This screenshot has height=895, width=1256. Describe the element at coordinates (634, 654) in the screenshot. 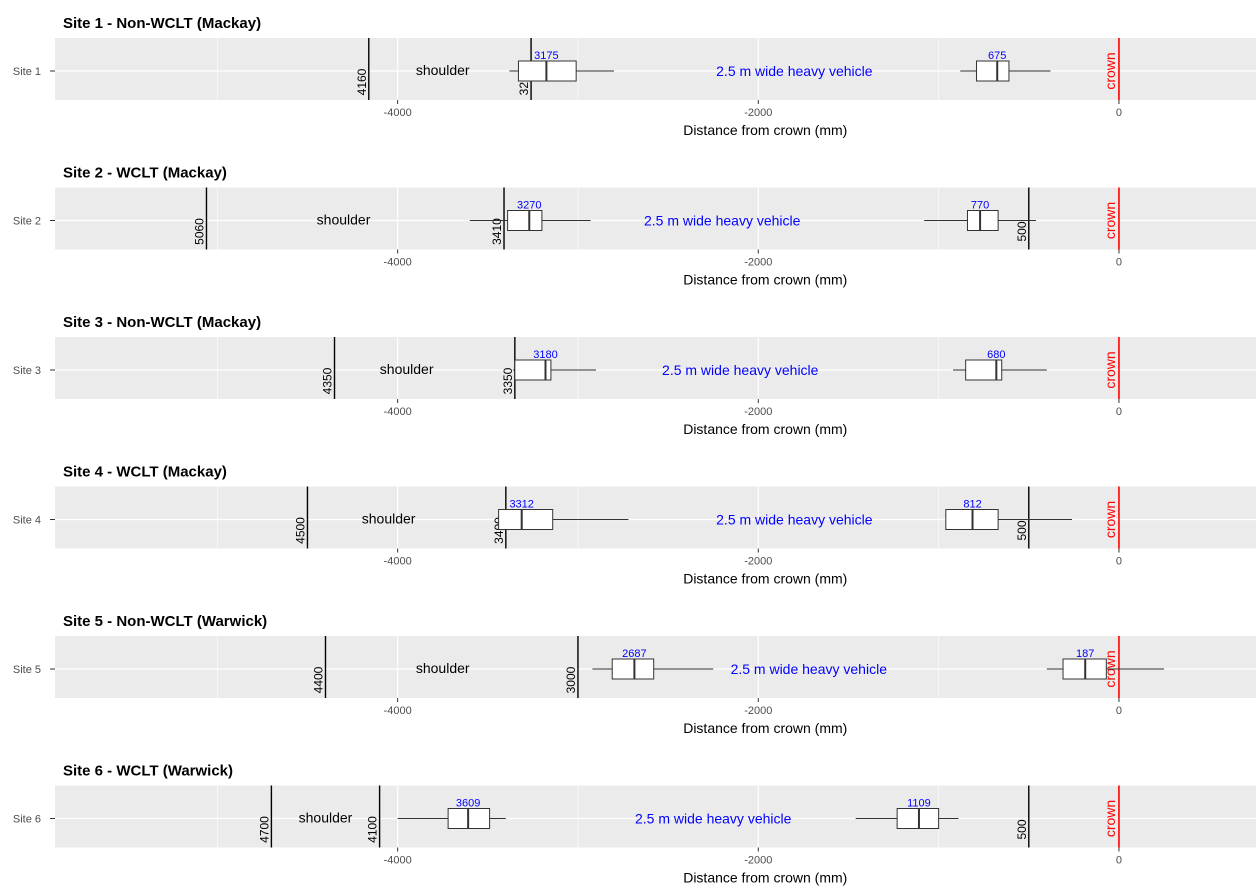

I see `box-value-label: 2687` at that location.